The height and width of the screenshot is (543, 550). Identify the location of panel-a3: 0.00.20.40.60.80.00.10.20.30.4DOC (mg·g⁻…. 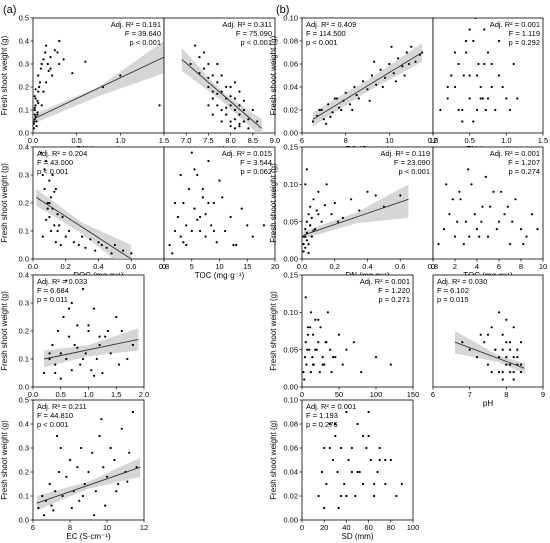
(84, 211).